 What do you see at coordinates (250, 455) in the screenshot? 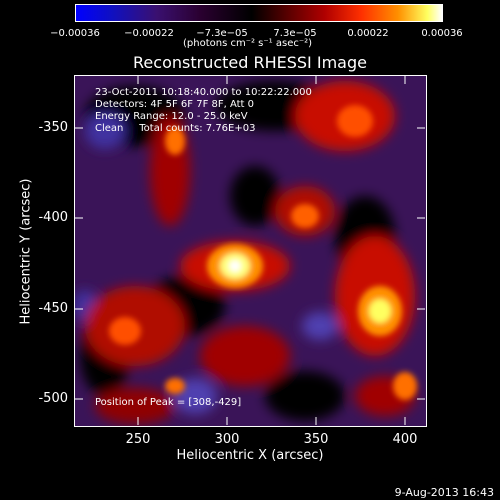
I see `x-axis-label: Heliocentric X (arcsec)` at bounding box center [250, 455].